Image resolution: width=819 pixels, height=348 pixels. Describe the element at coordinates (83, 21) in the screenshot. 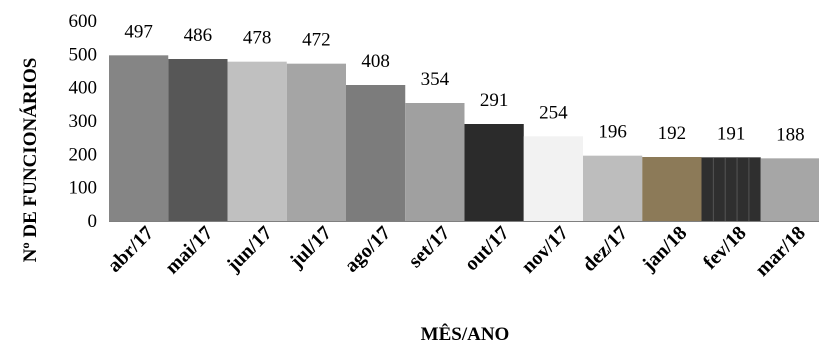

I see `y-tick-label: 600` at that location.